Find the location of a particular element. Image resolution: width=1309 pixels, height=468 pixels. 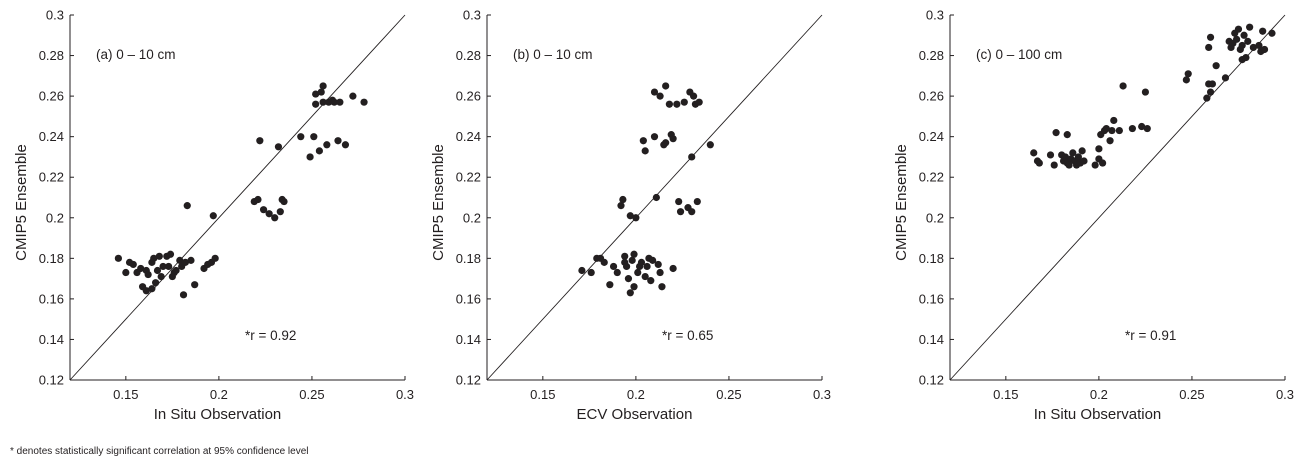

y-tick-label: 0.22 is located at coordinates (931, 177).